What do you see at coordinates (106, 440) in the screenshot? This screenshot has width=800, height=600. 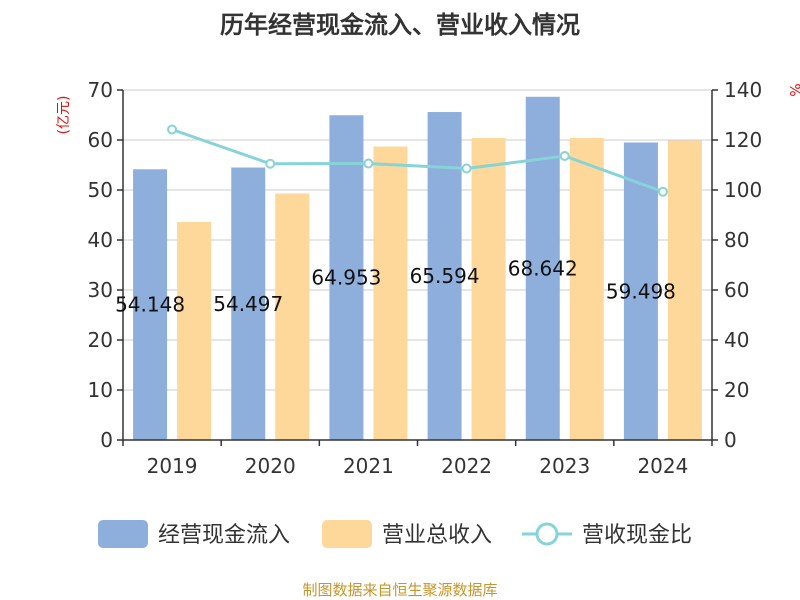 I see `left-tick-label: 0` at bounding box center [106, 440].